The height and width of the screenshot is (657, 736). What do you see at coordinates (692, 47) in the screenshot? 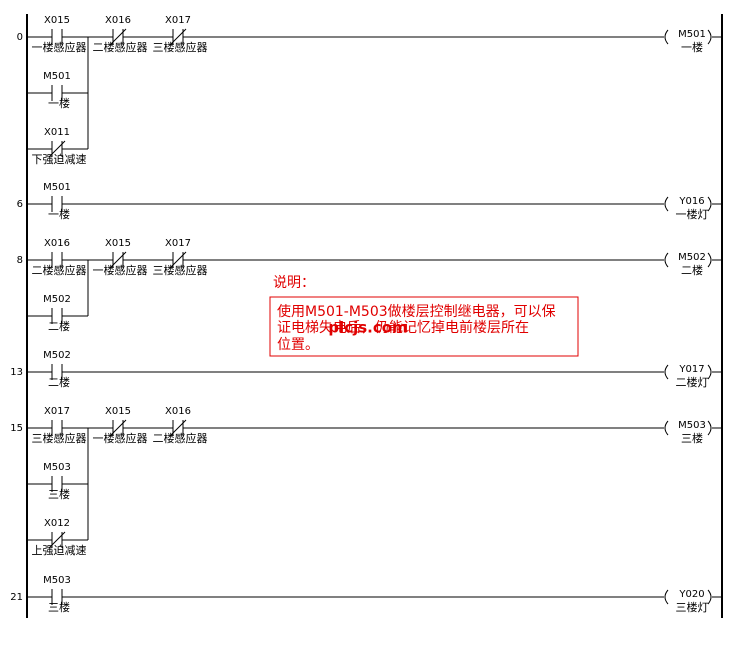
I see `coil-comment: 一楼` at bounding box center [692, 47].